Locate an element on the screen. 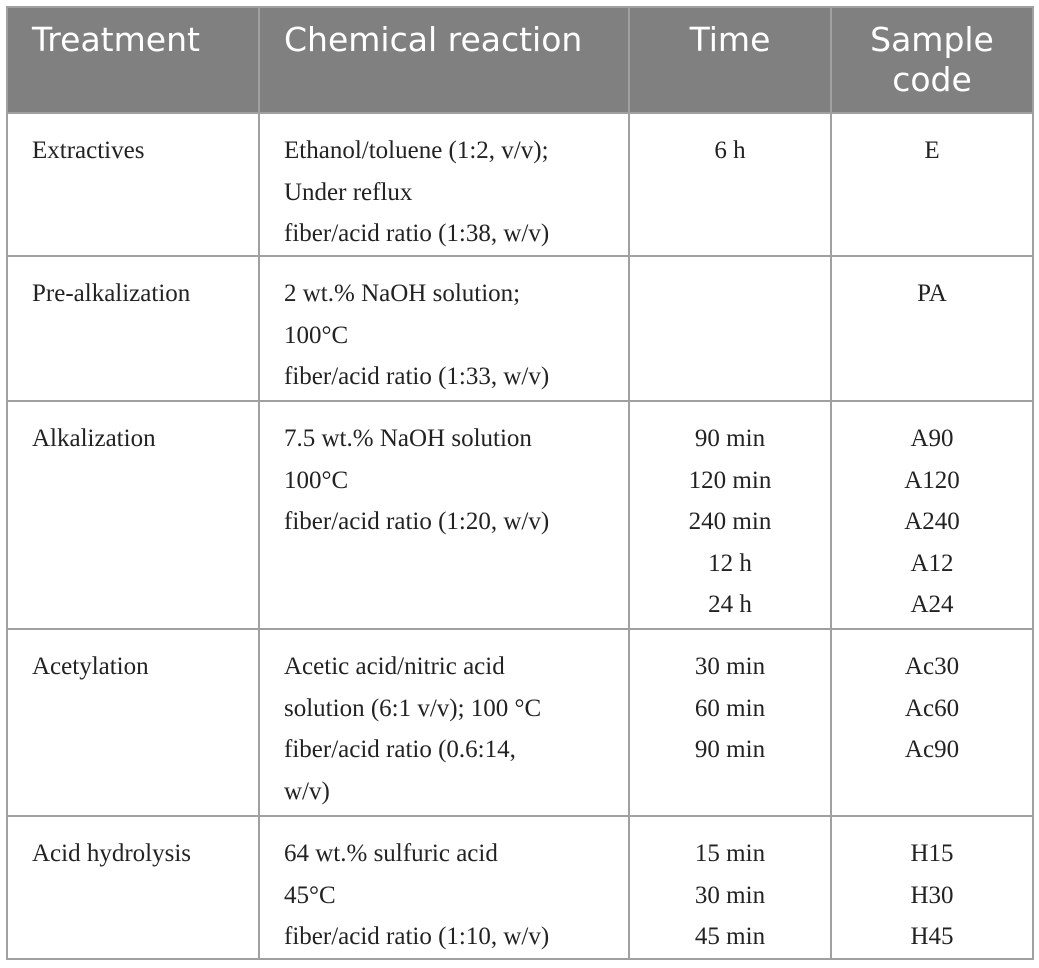 The image size is (1039, 968). table-cell: H15 H30 H45 is located at coordinates (932, 887).